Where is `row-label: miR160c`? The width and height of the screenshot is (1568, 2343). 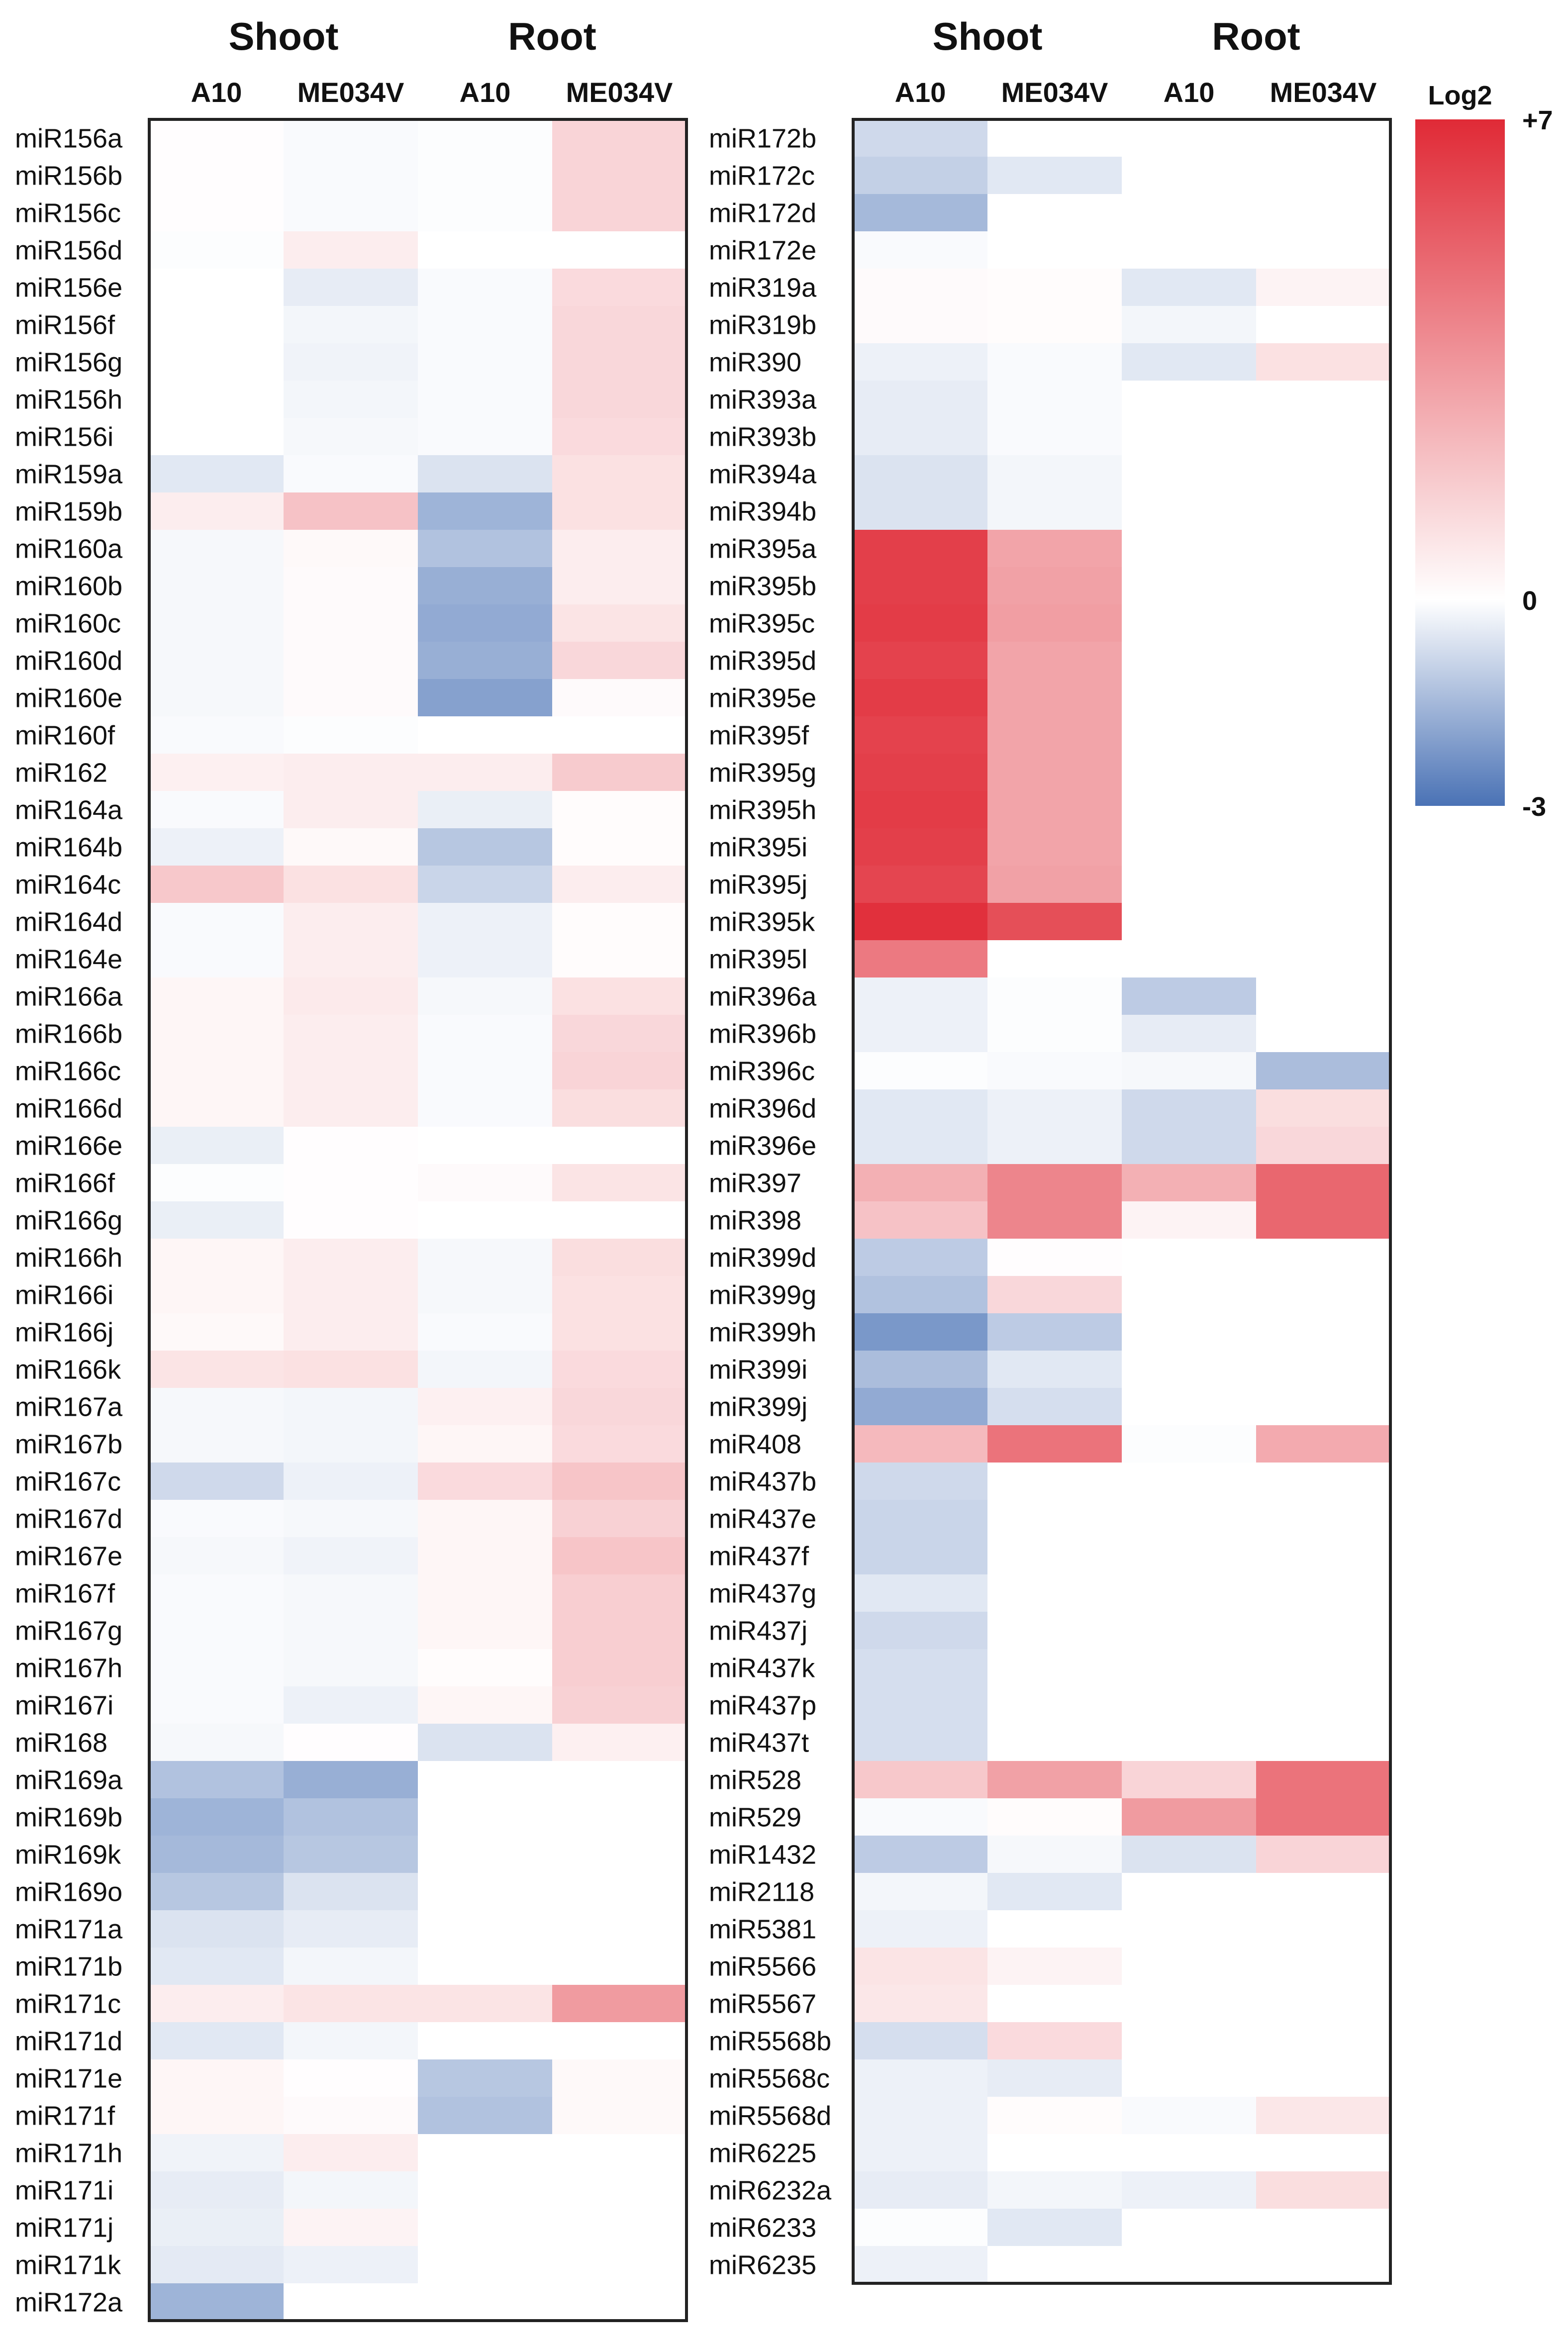 row-label: miR160c is located at coordinates (68, 624).